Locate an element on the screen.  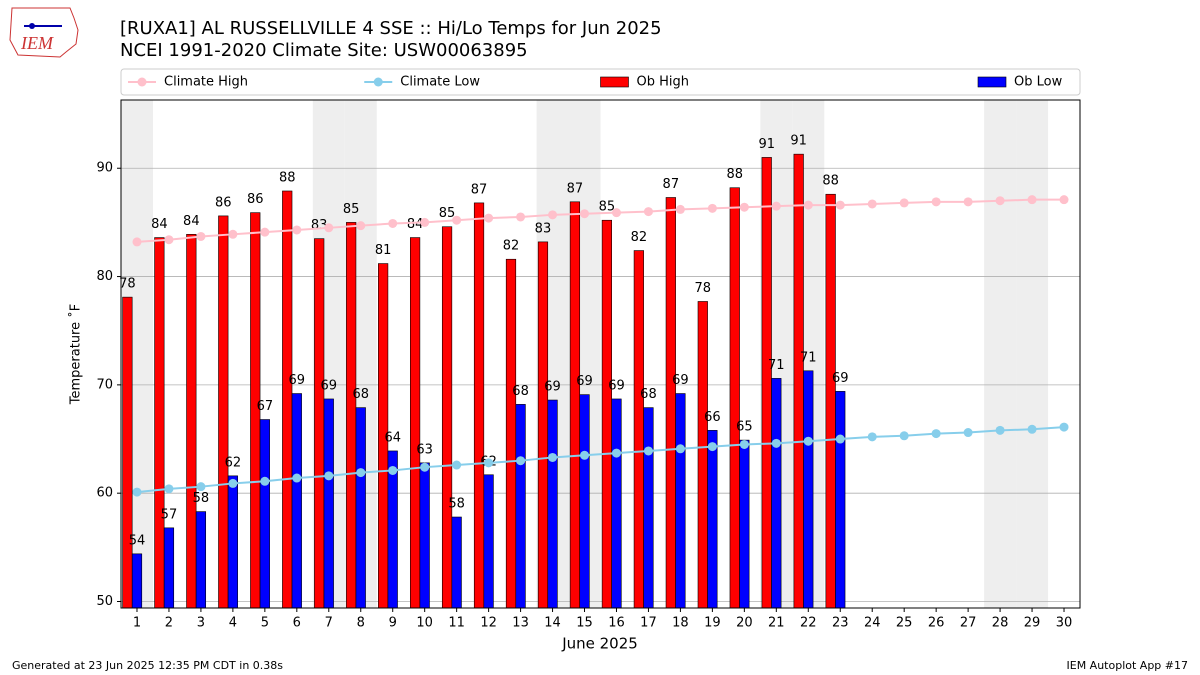
x-tick-label: 19 is located at coordinates (712, 623).